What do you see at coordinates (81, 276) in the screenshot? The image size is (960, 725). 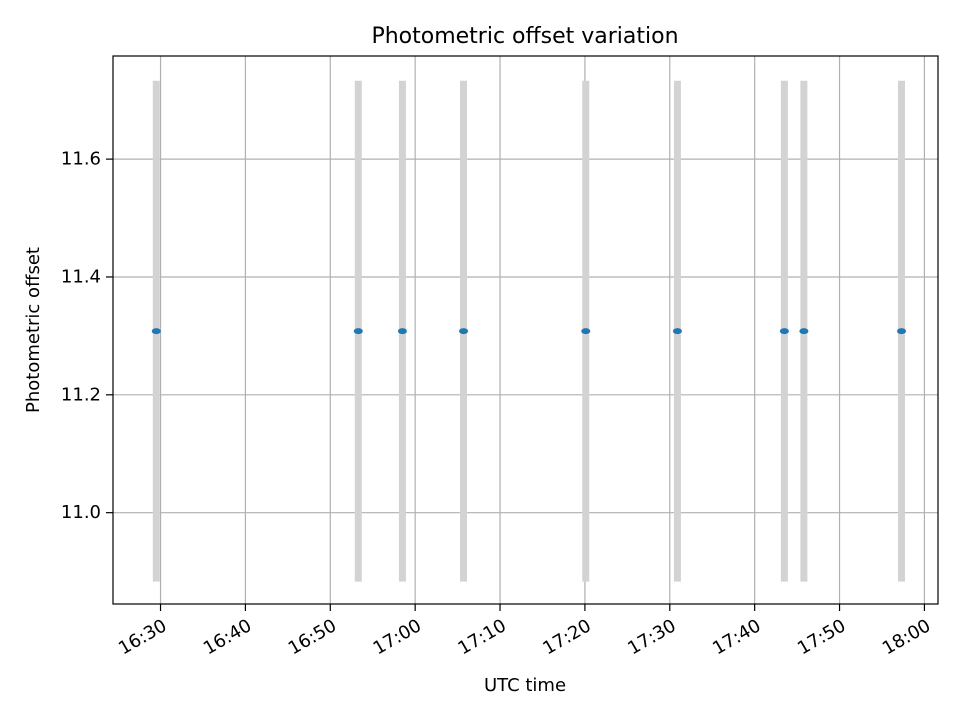 I see `y-tick-label: 11.4` at bounding box center [81, 276].